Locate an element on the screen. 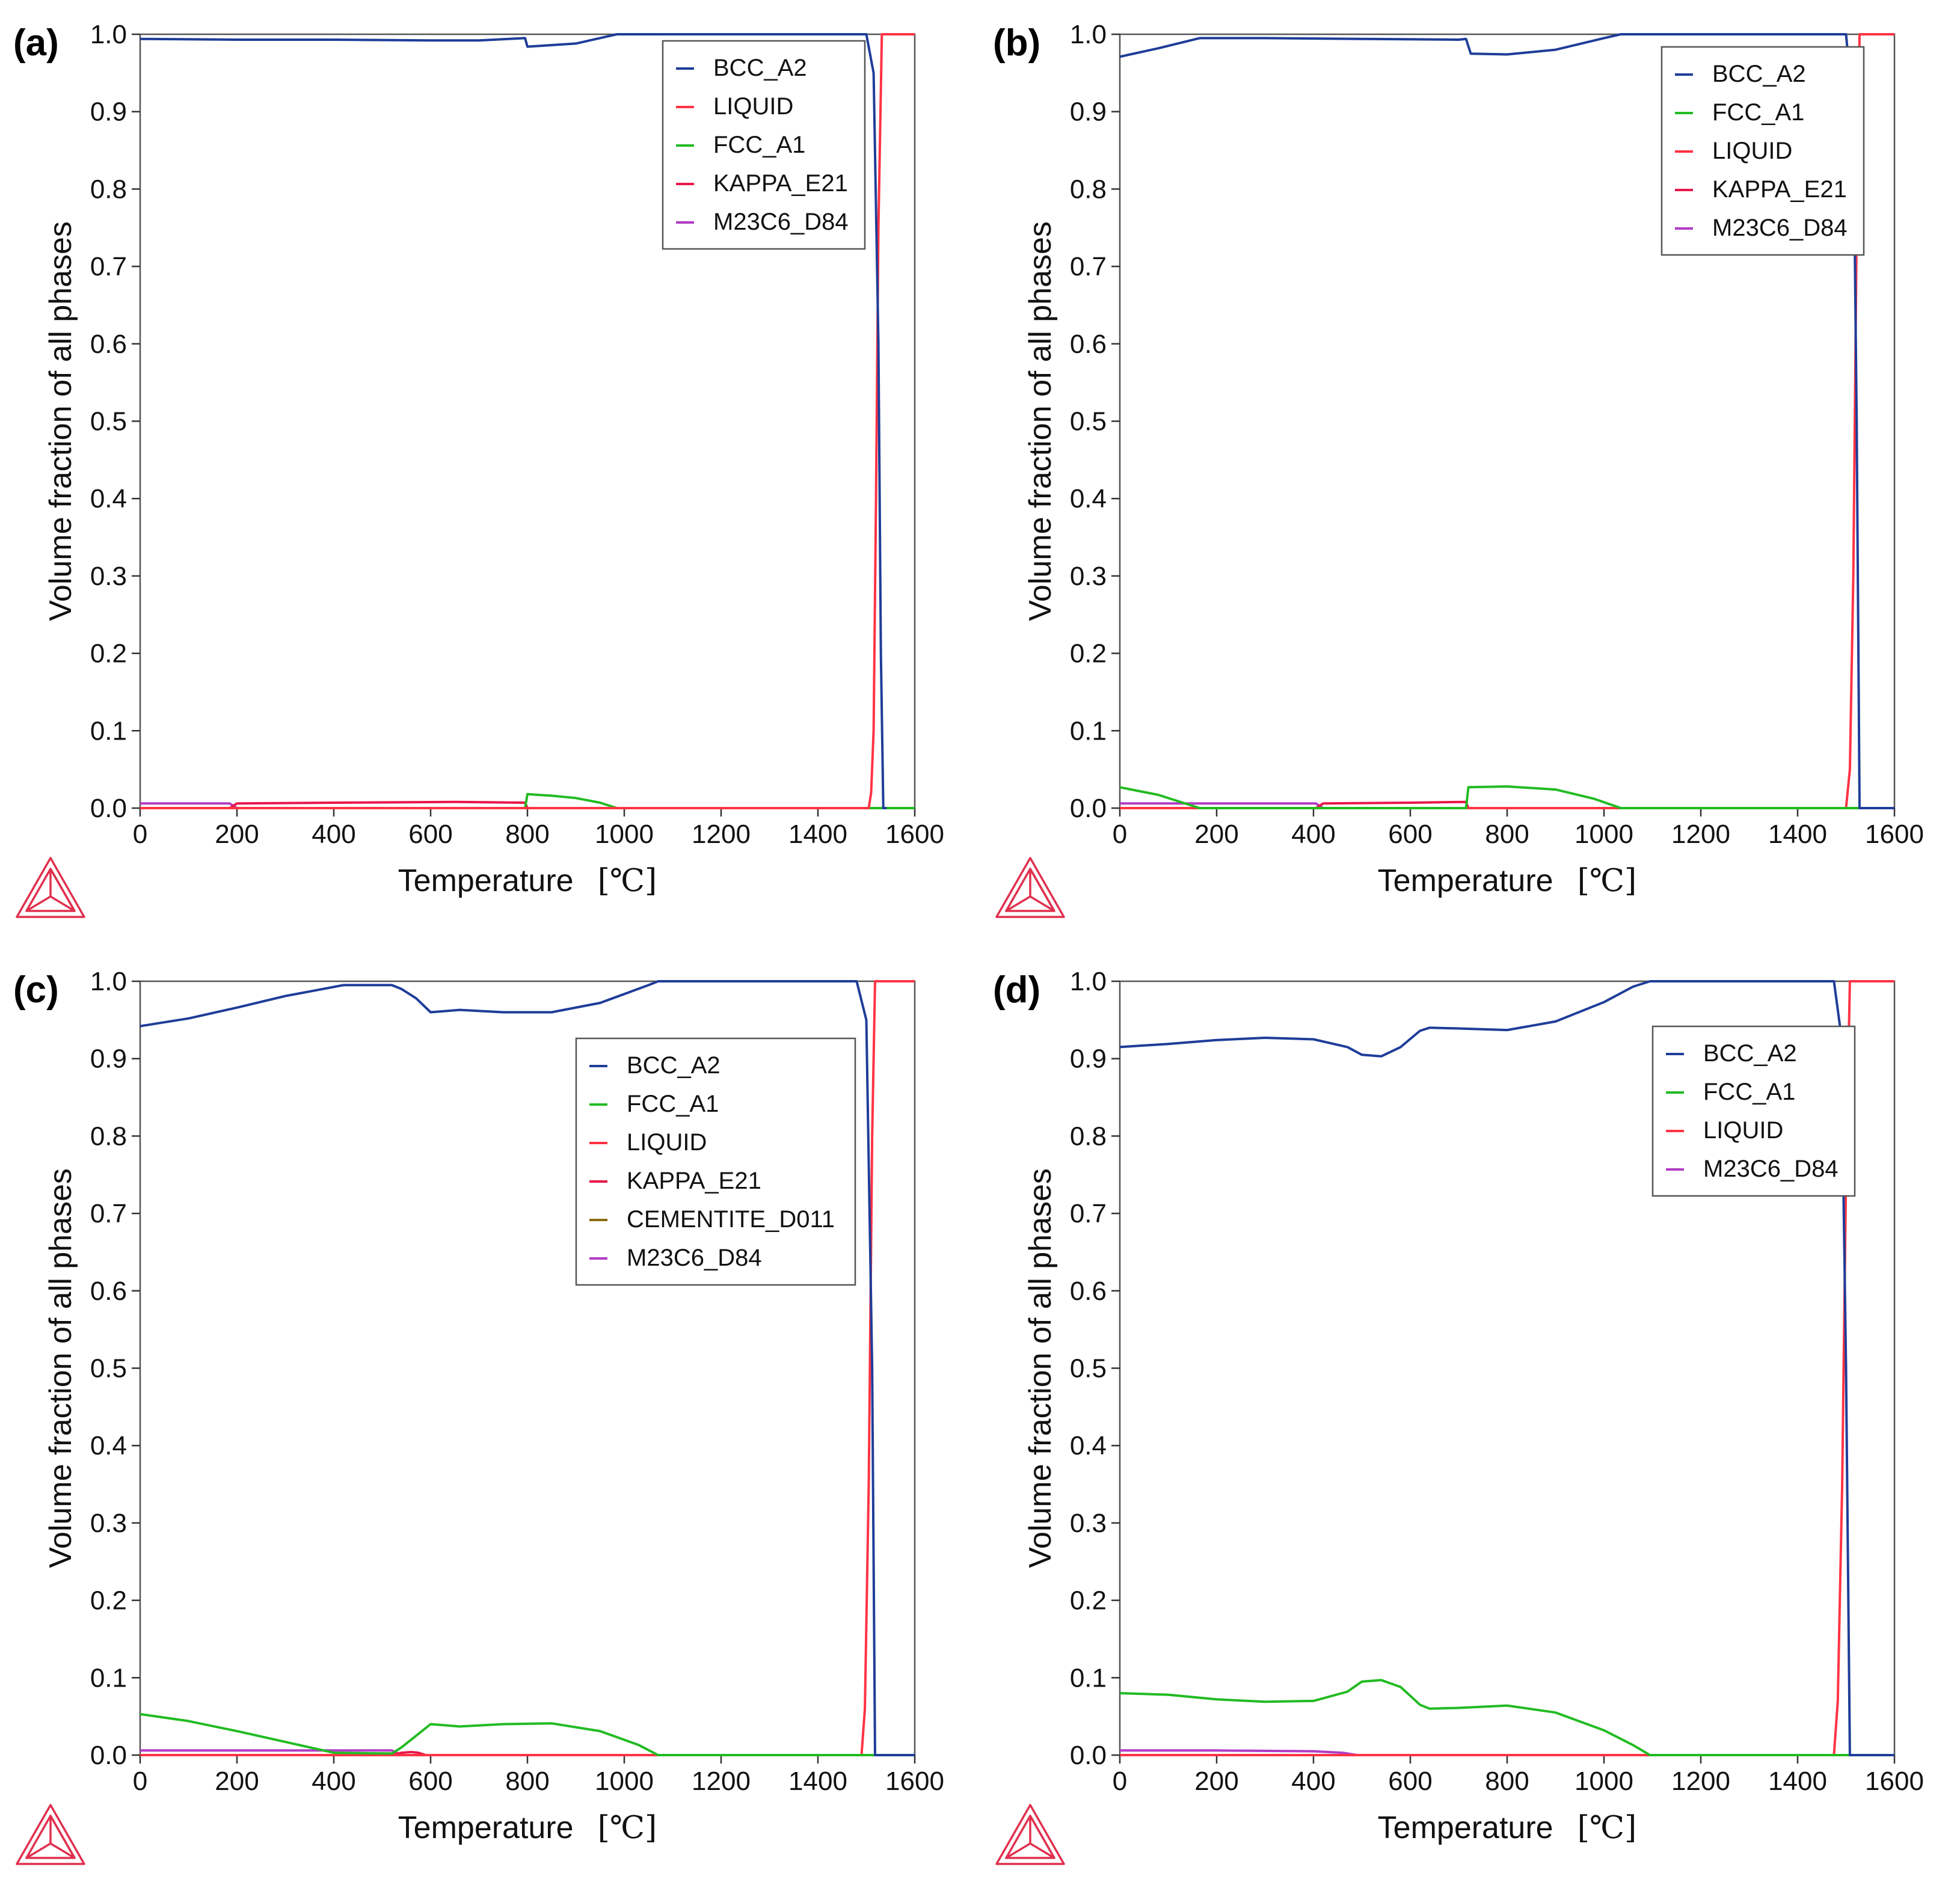 The image size is (1960, 1894). legend: BCC_A2 FCC_A1 LIQUID M23C6_D84 is located at coordinates (1753, 1111).